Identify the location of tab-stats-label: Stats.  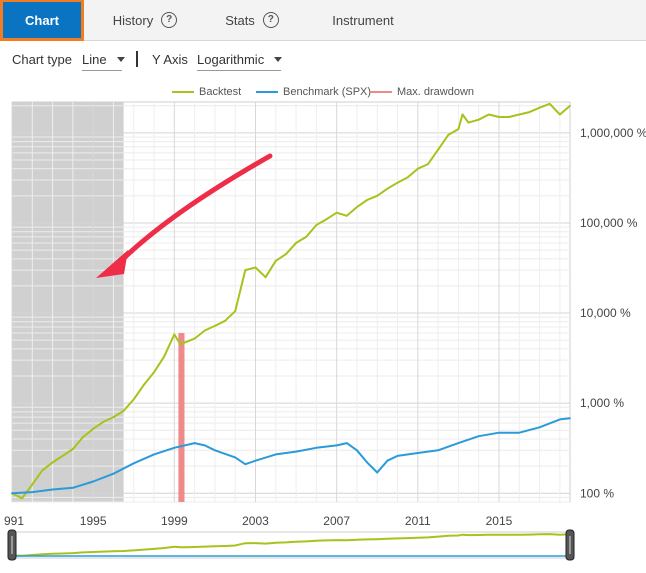
(240, 20).